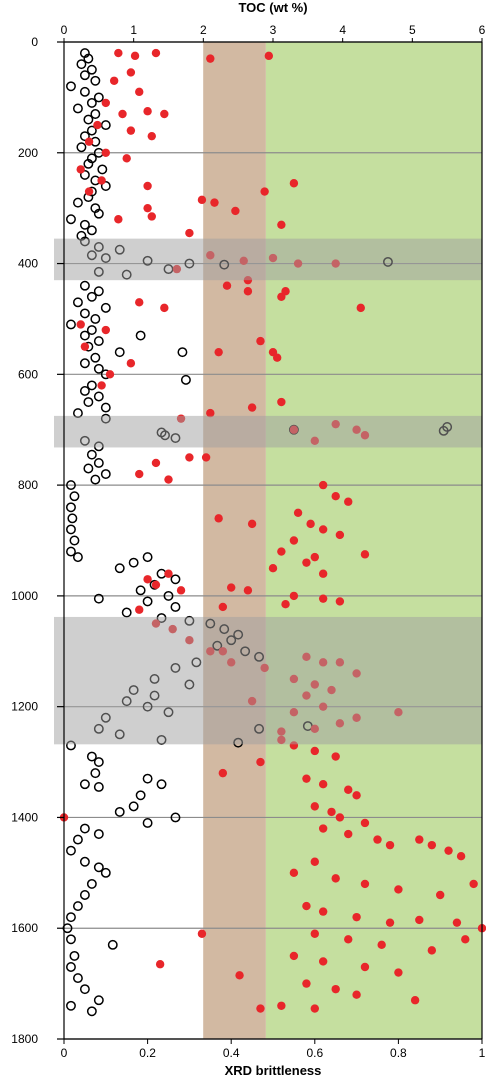 This screenshot has height=1079, width=486. I want to click on y-tick-label-8: 1600, so click(24, 928).